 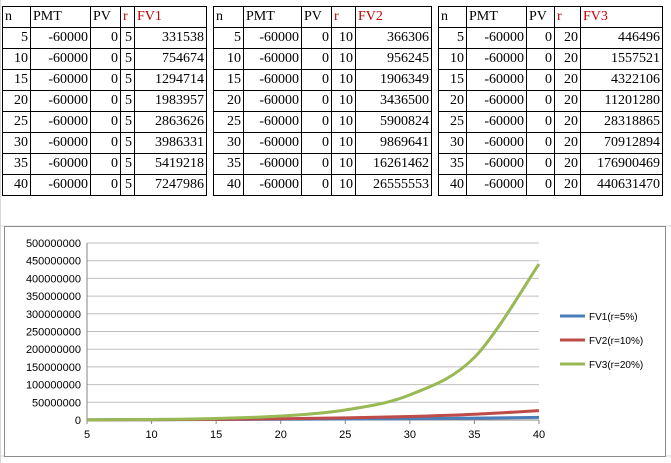 What do you see at coordinates (393, 122) in the screenshot?
I see `table-cell: 5900824` at bounding box center [393, 122].